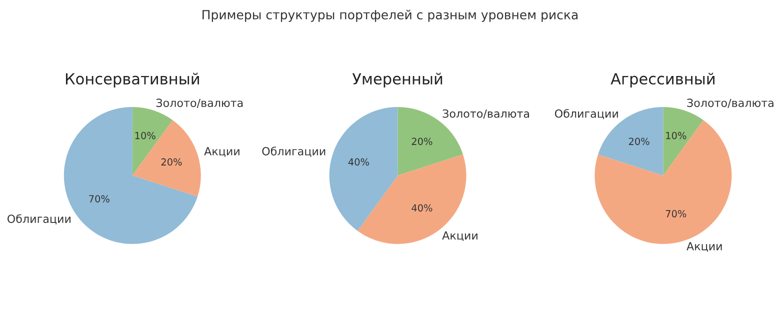  What do you see at coordinates (397, 80) in the screenshot?
I see `chart-title: Умеренный` at bounding box center [397, 80].